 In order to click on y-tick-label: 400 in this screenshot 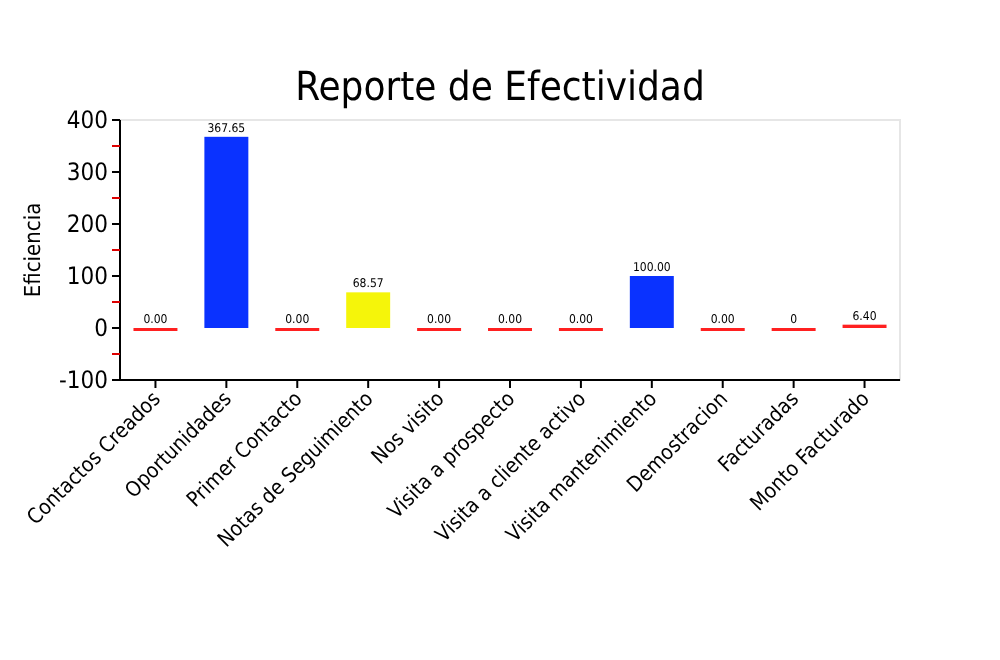, I will do `click(87, 120)`.